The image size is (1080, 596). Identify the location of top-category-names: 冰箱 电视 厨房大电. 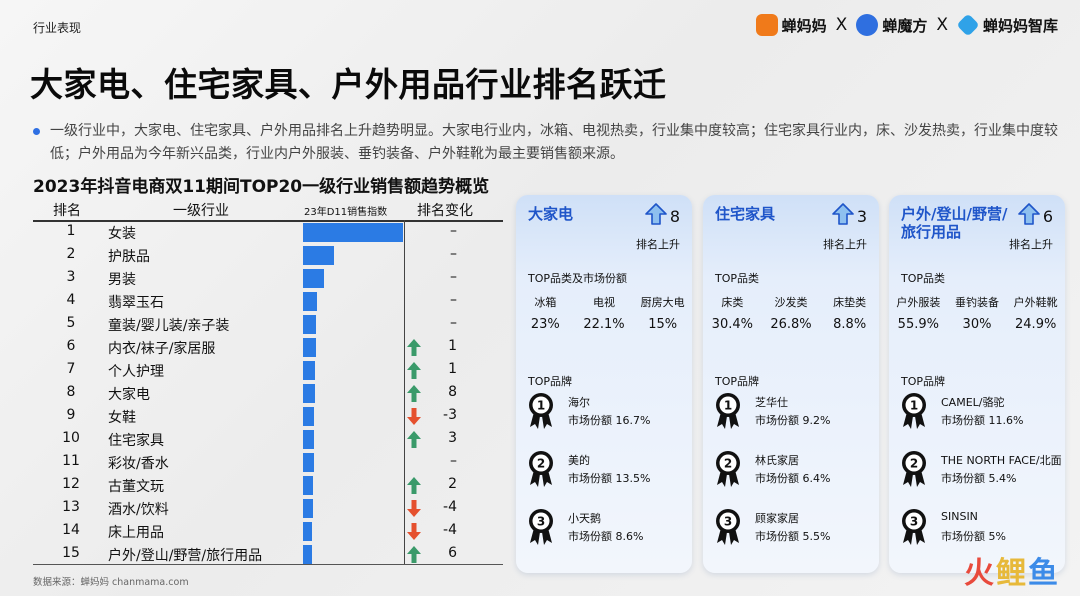
(604, 302).